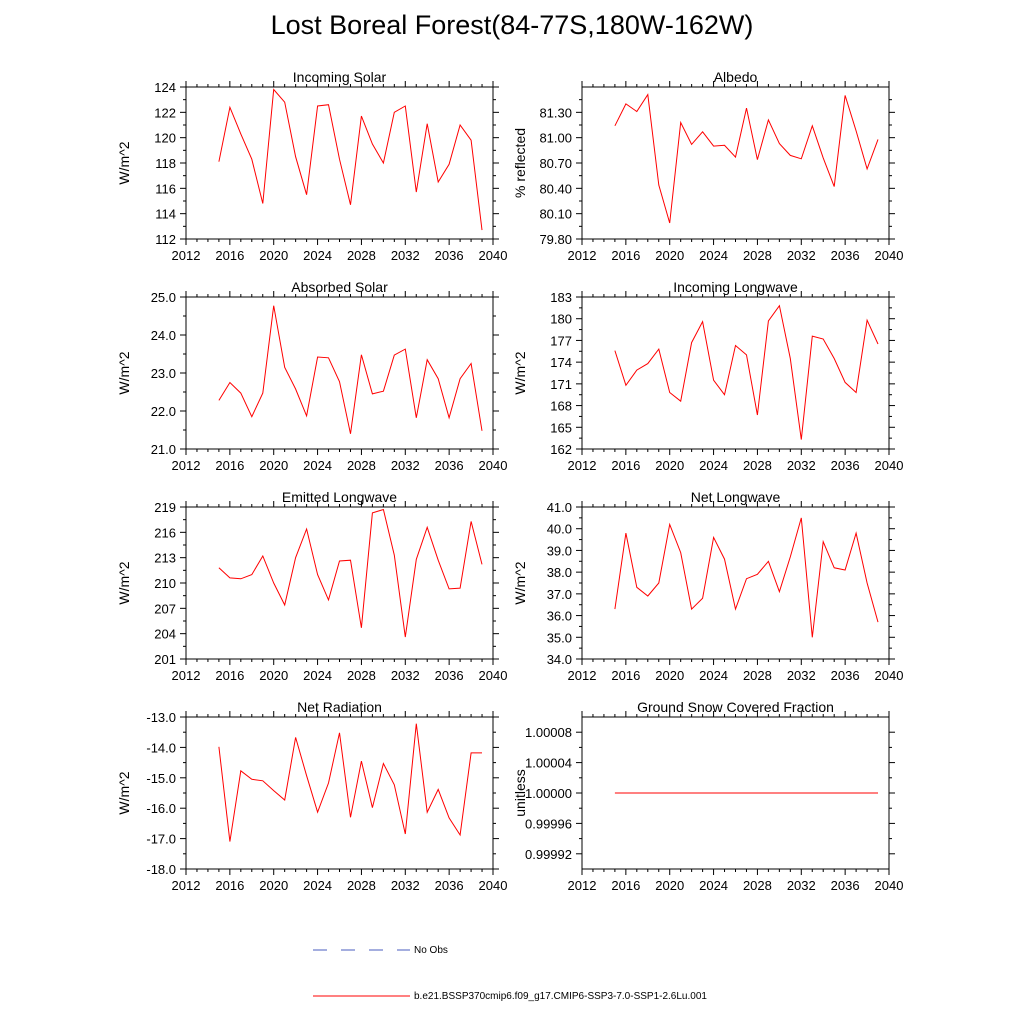  I want to click on y-tick-label: 22.0, so click(163, 411).